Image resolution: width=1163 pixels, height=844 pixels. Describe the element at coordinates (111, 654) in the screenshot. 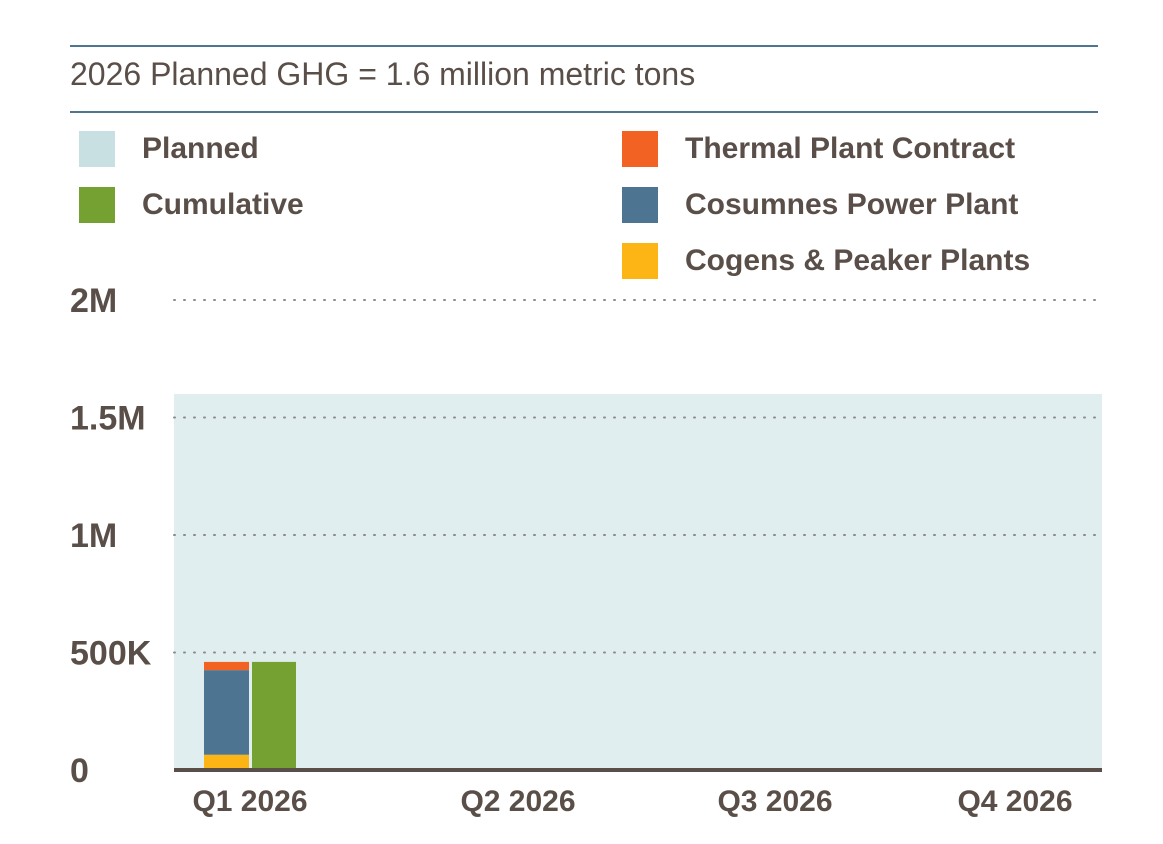

I see `y-tick-label-1: 500K` at that location.